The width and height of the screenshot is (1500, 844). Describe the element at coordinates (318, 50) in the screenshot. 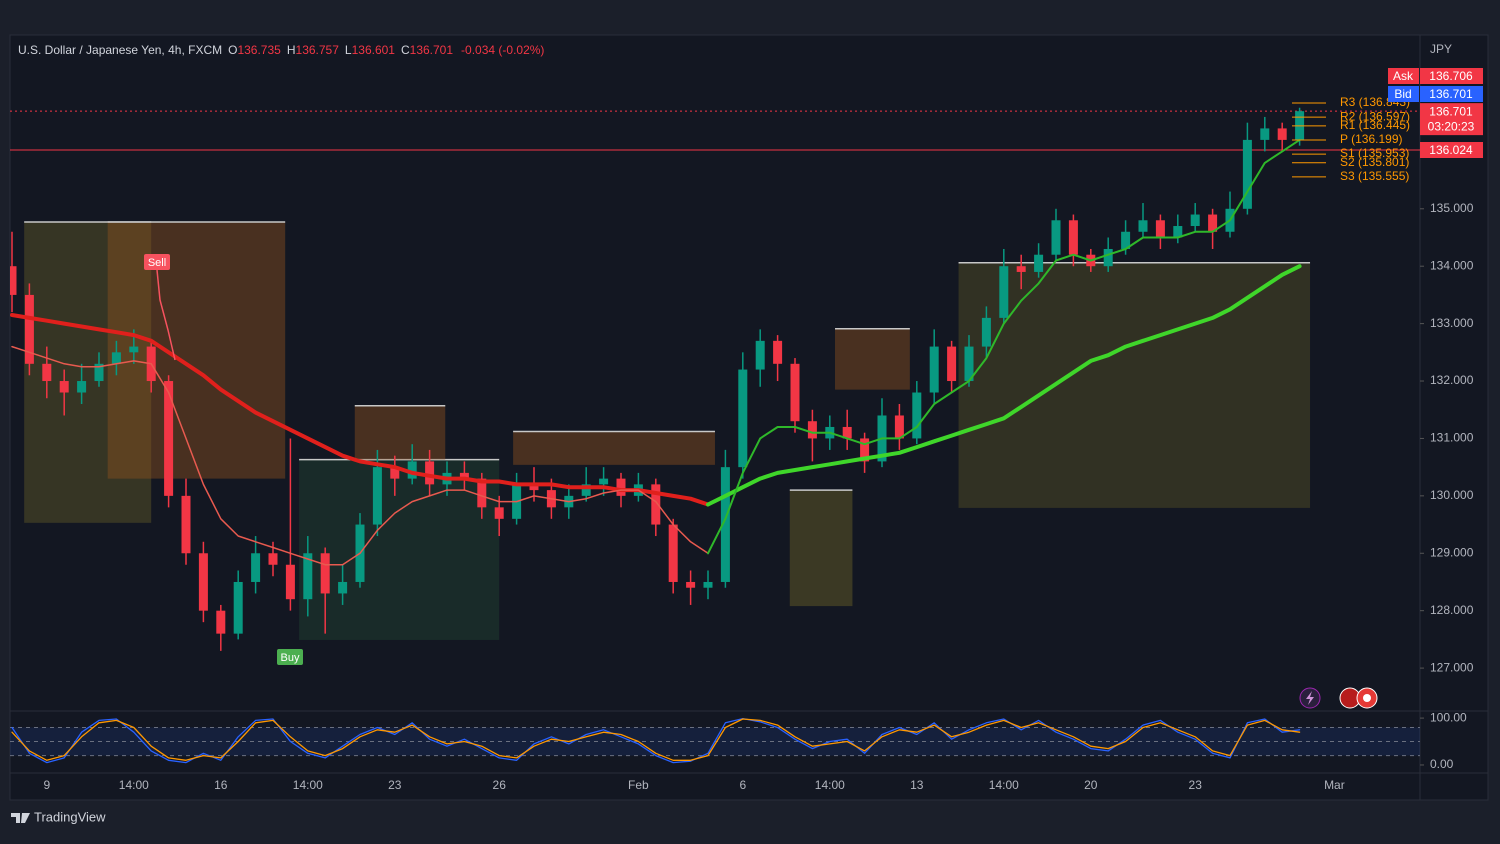

I see `ohlc-value: 136.757` at that location.